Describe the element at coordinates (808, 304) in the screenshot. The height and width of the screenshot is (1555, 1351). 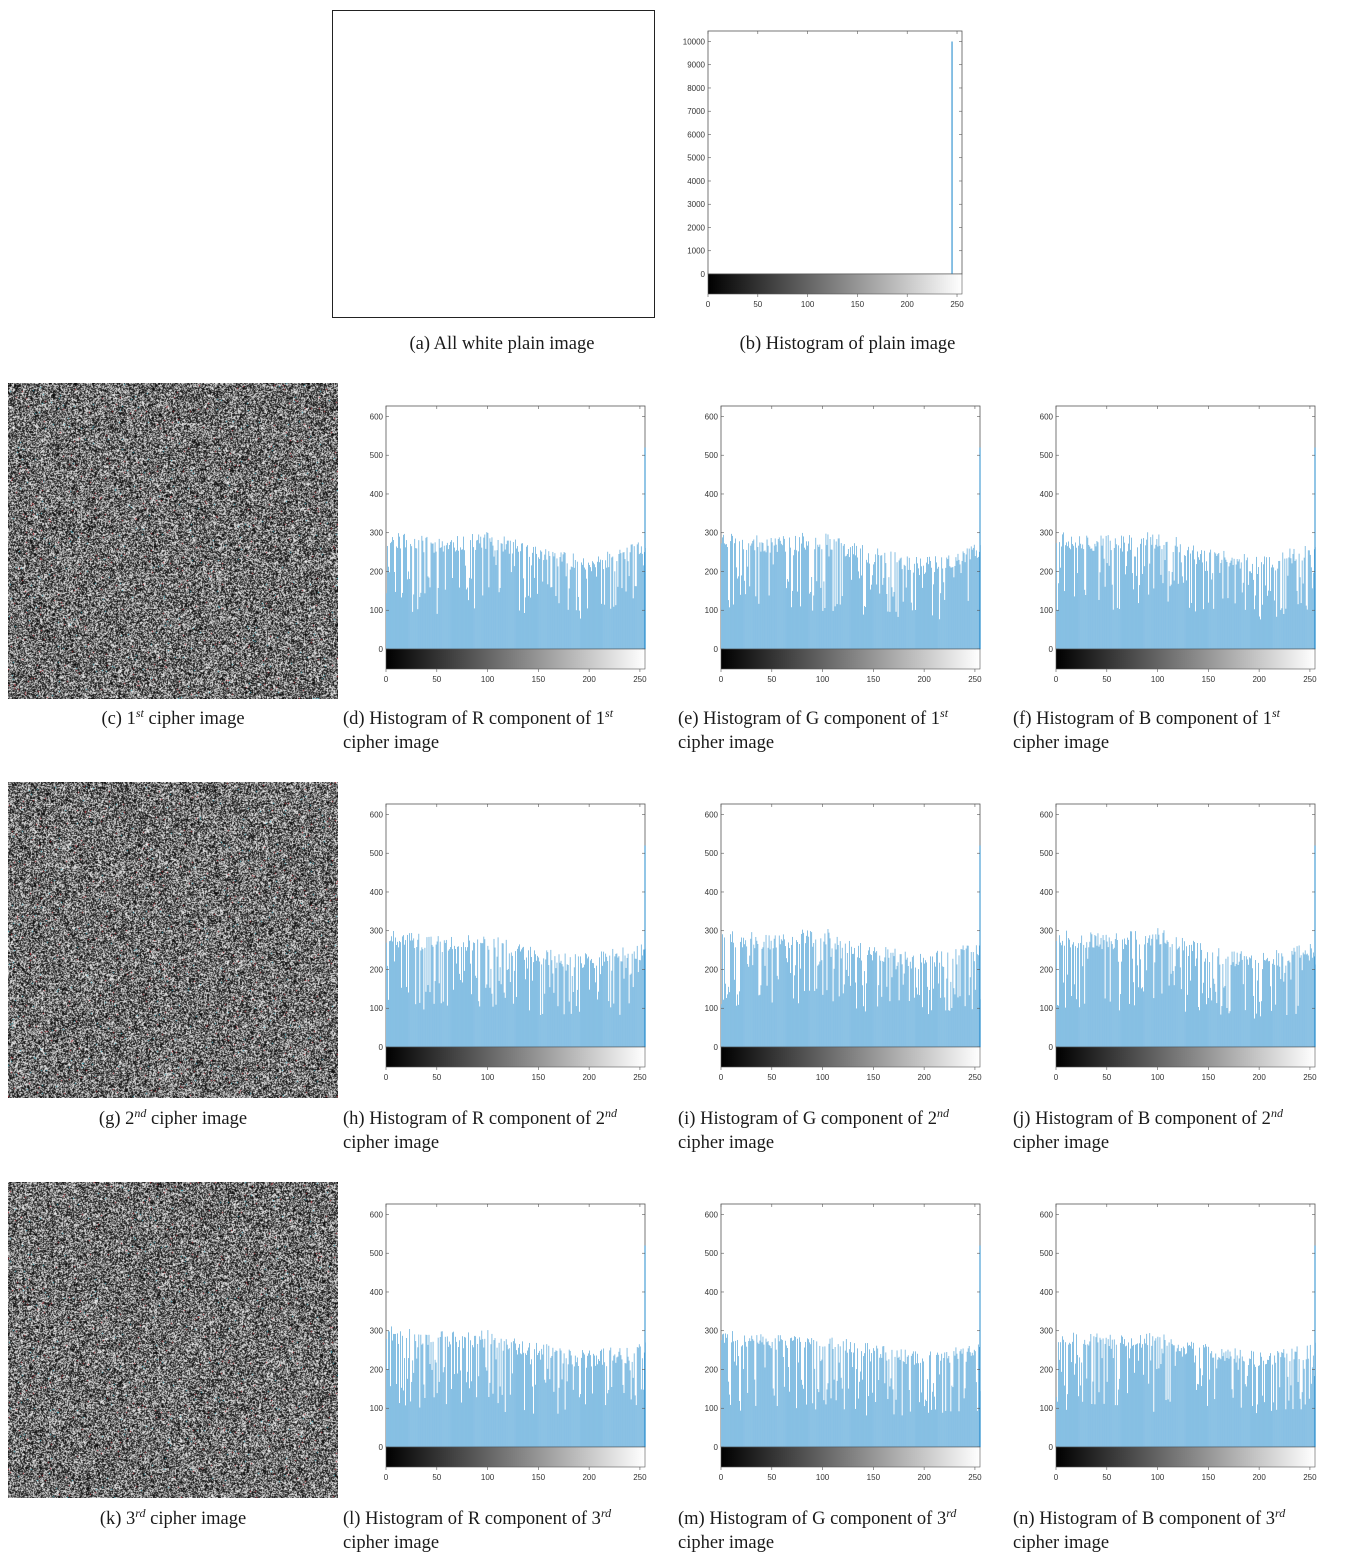
I see `x-tick-label: 100` at that location.